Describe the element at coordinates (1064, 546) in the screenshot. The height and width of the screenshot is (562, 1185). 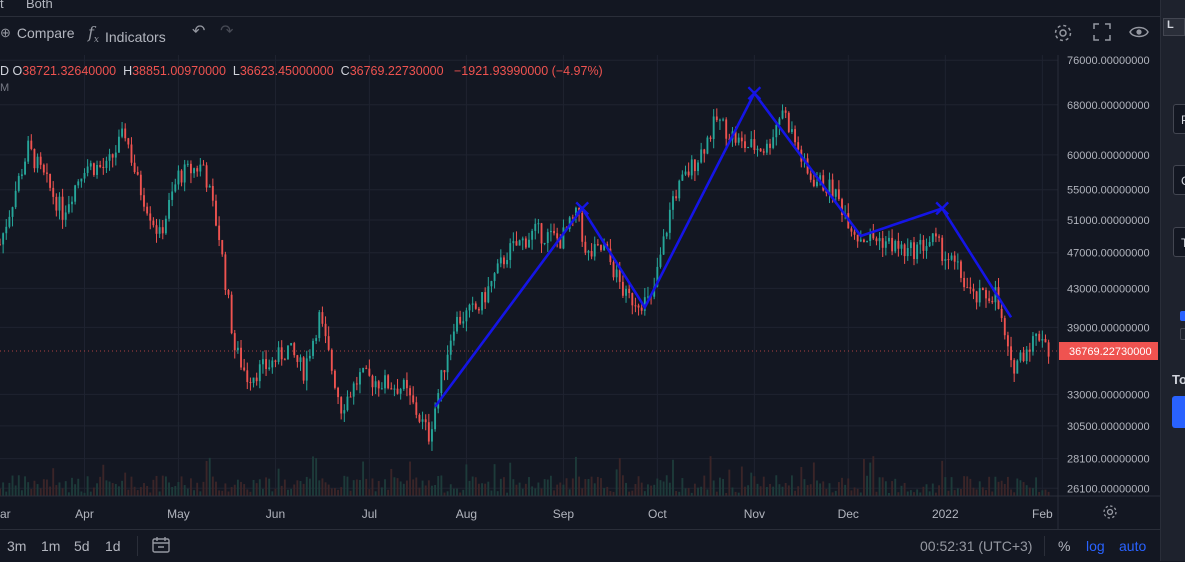
I see `percent-toggle: %` at that location.